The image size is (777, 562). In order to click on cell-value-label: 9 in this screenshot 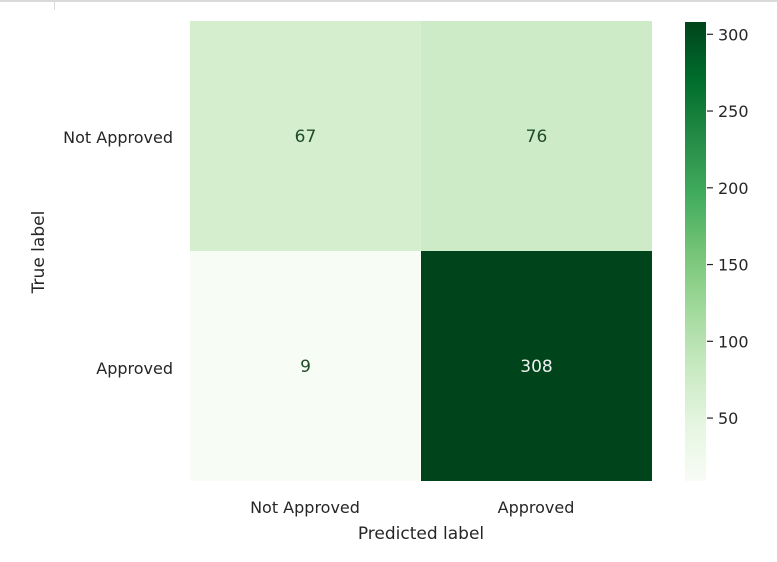, I will do `click(305, 367)`.